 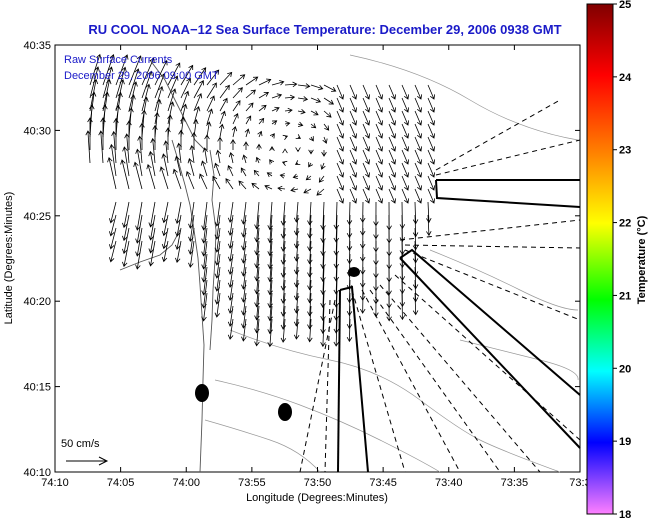 What do you see at coordinates (354, 272) in the screenshot?
I see `station-marker` at bounding box center [354, 272].